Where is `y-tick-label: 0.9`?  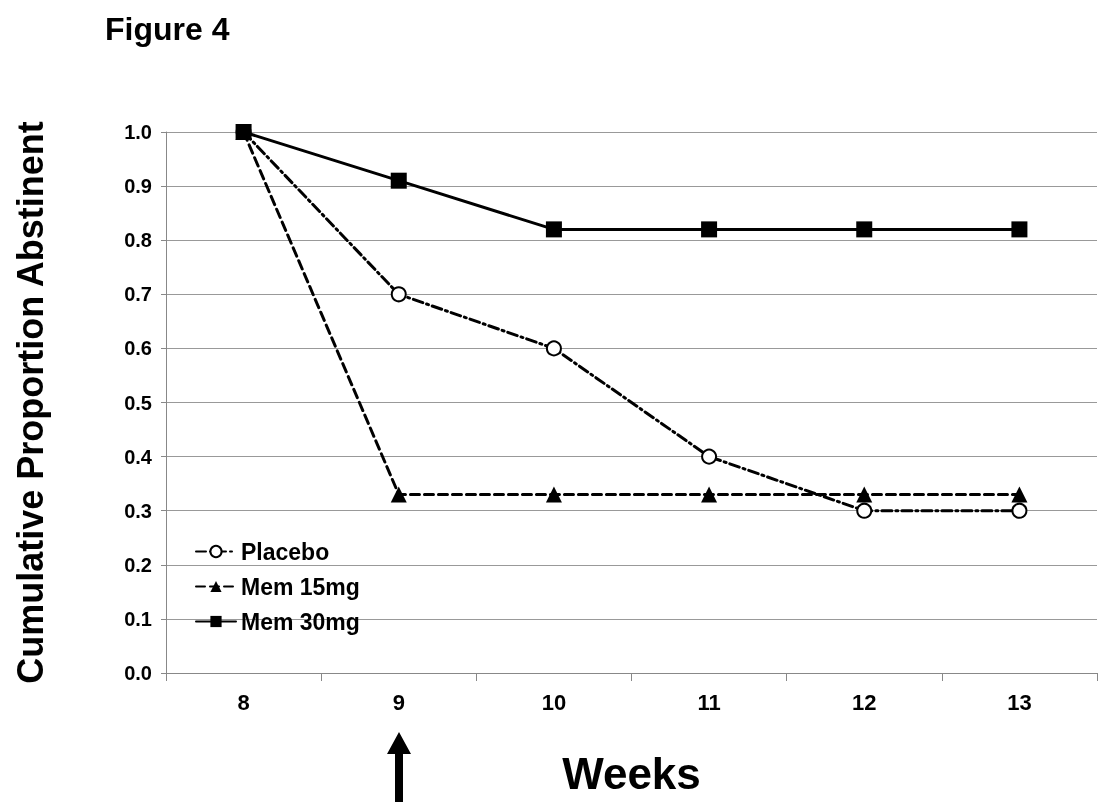 y-tick-label: 0.9 is located at coordinates (138, 186).